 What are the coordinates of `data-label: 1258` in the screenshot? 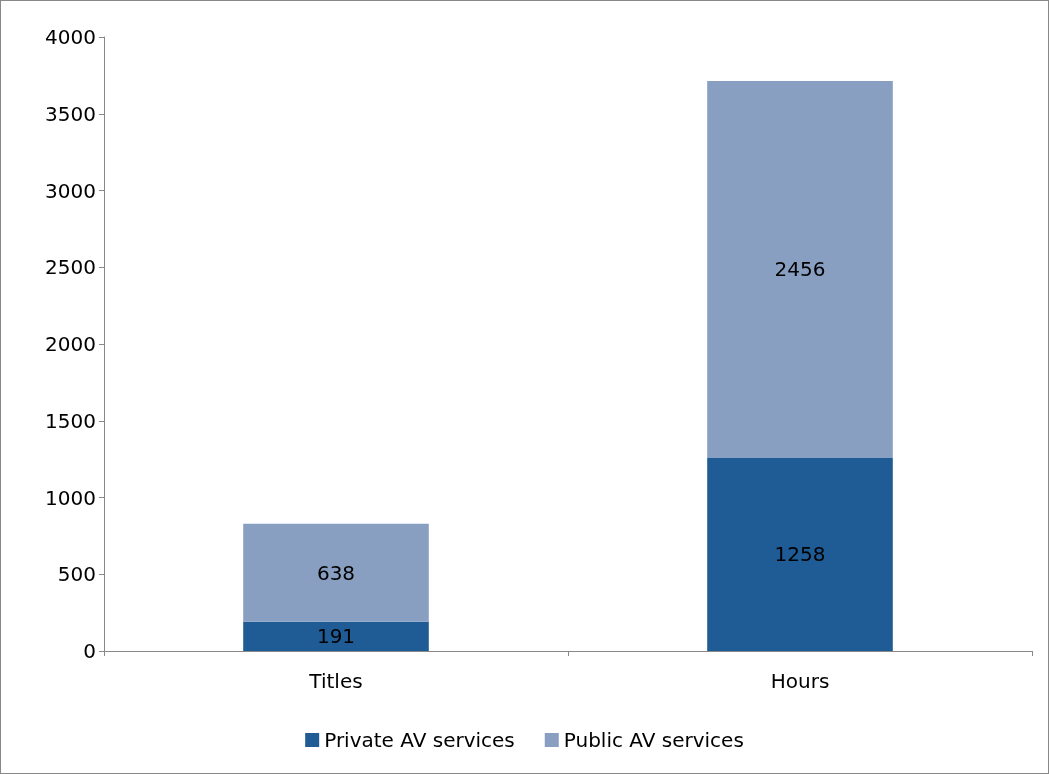 It's located at (800, 554).